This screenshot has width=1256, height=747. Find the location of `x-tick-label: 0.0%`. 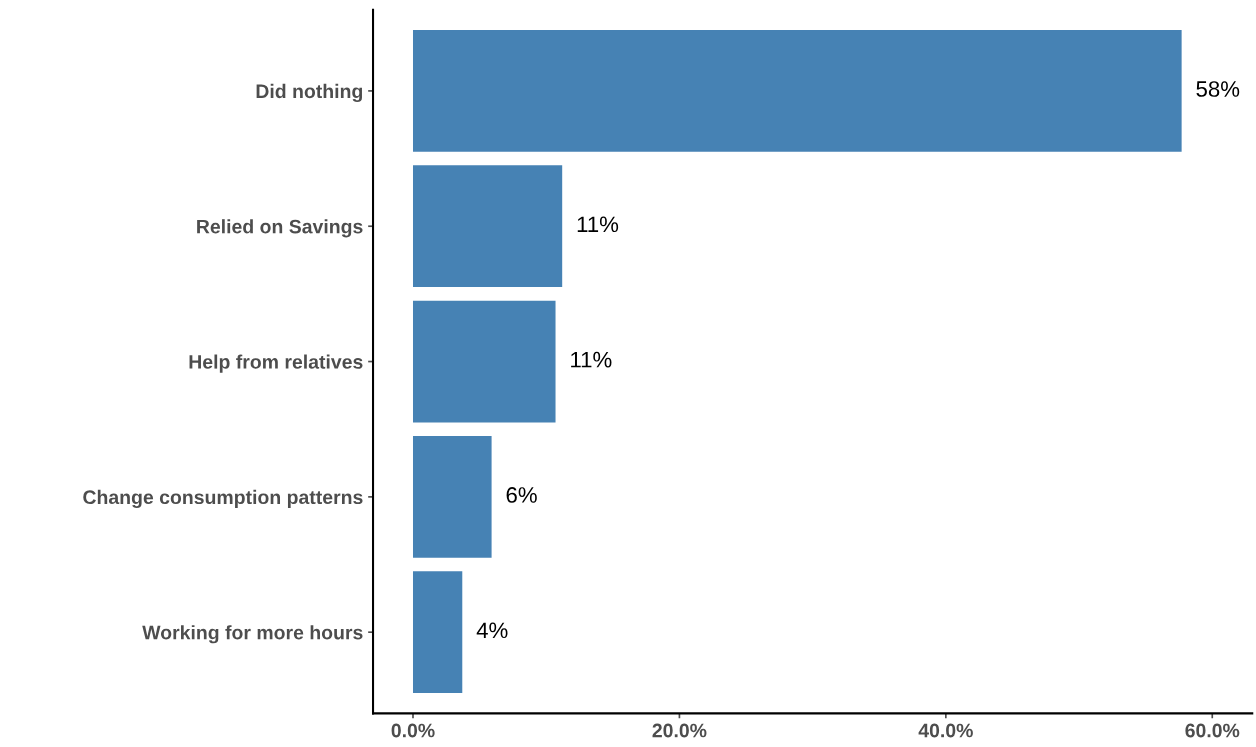

x-tick-label: 0.0% is located at coordinates (413, 730).